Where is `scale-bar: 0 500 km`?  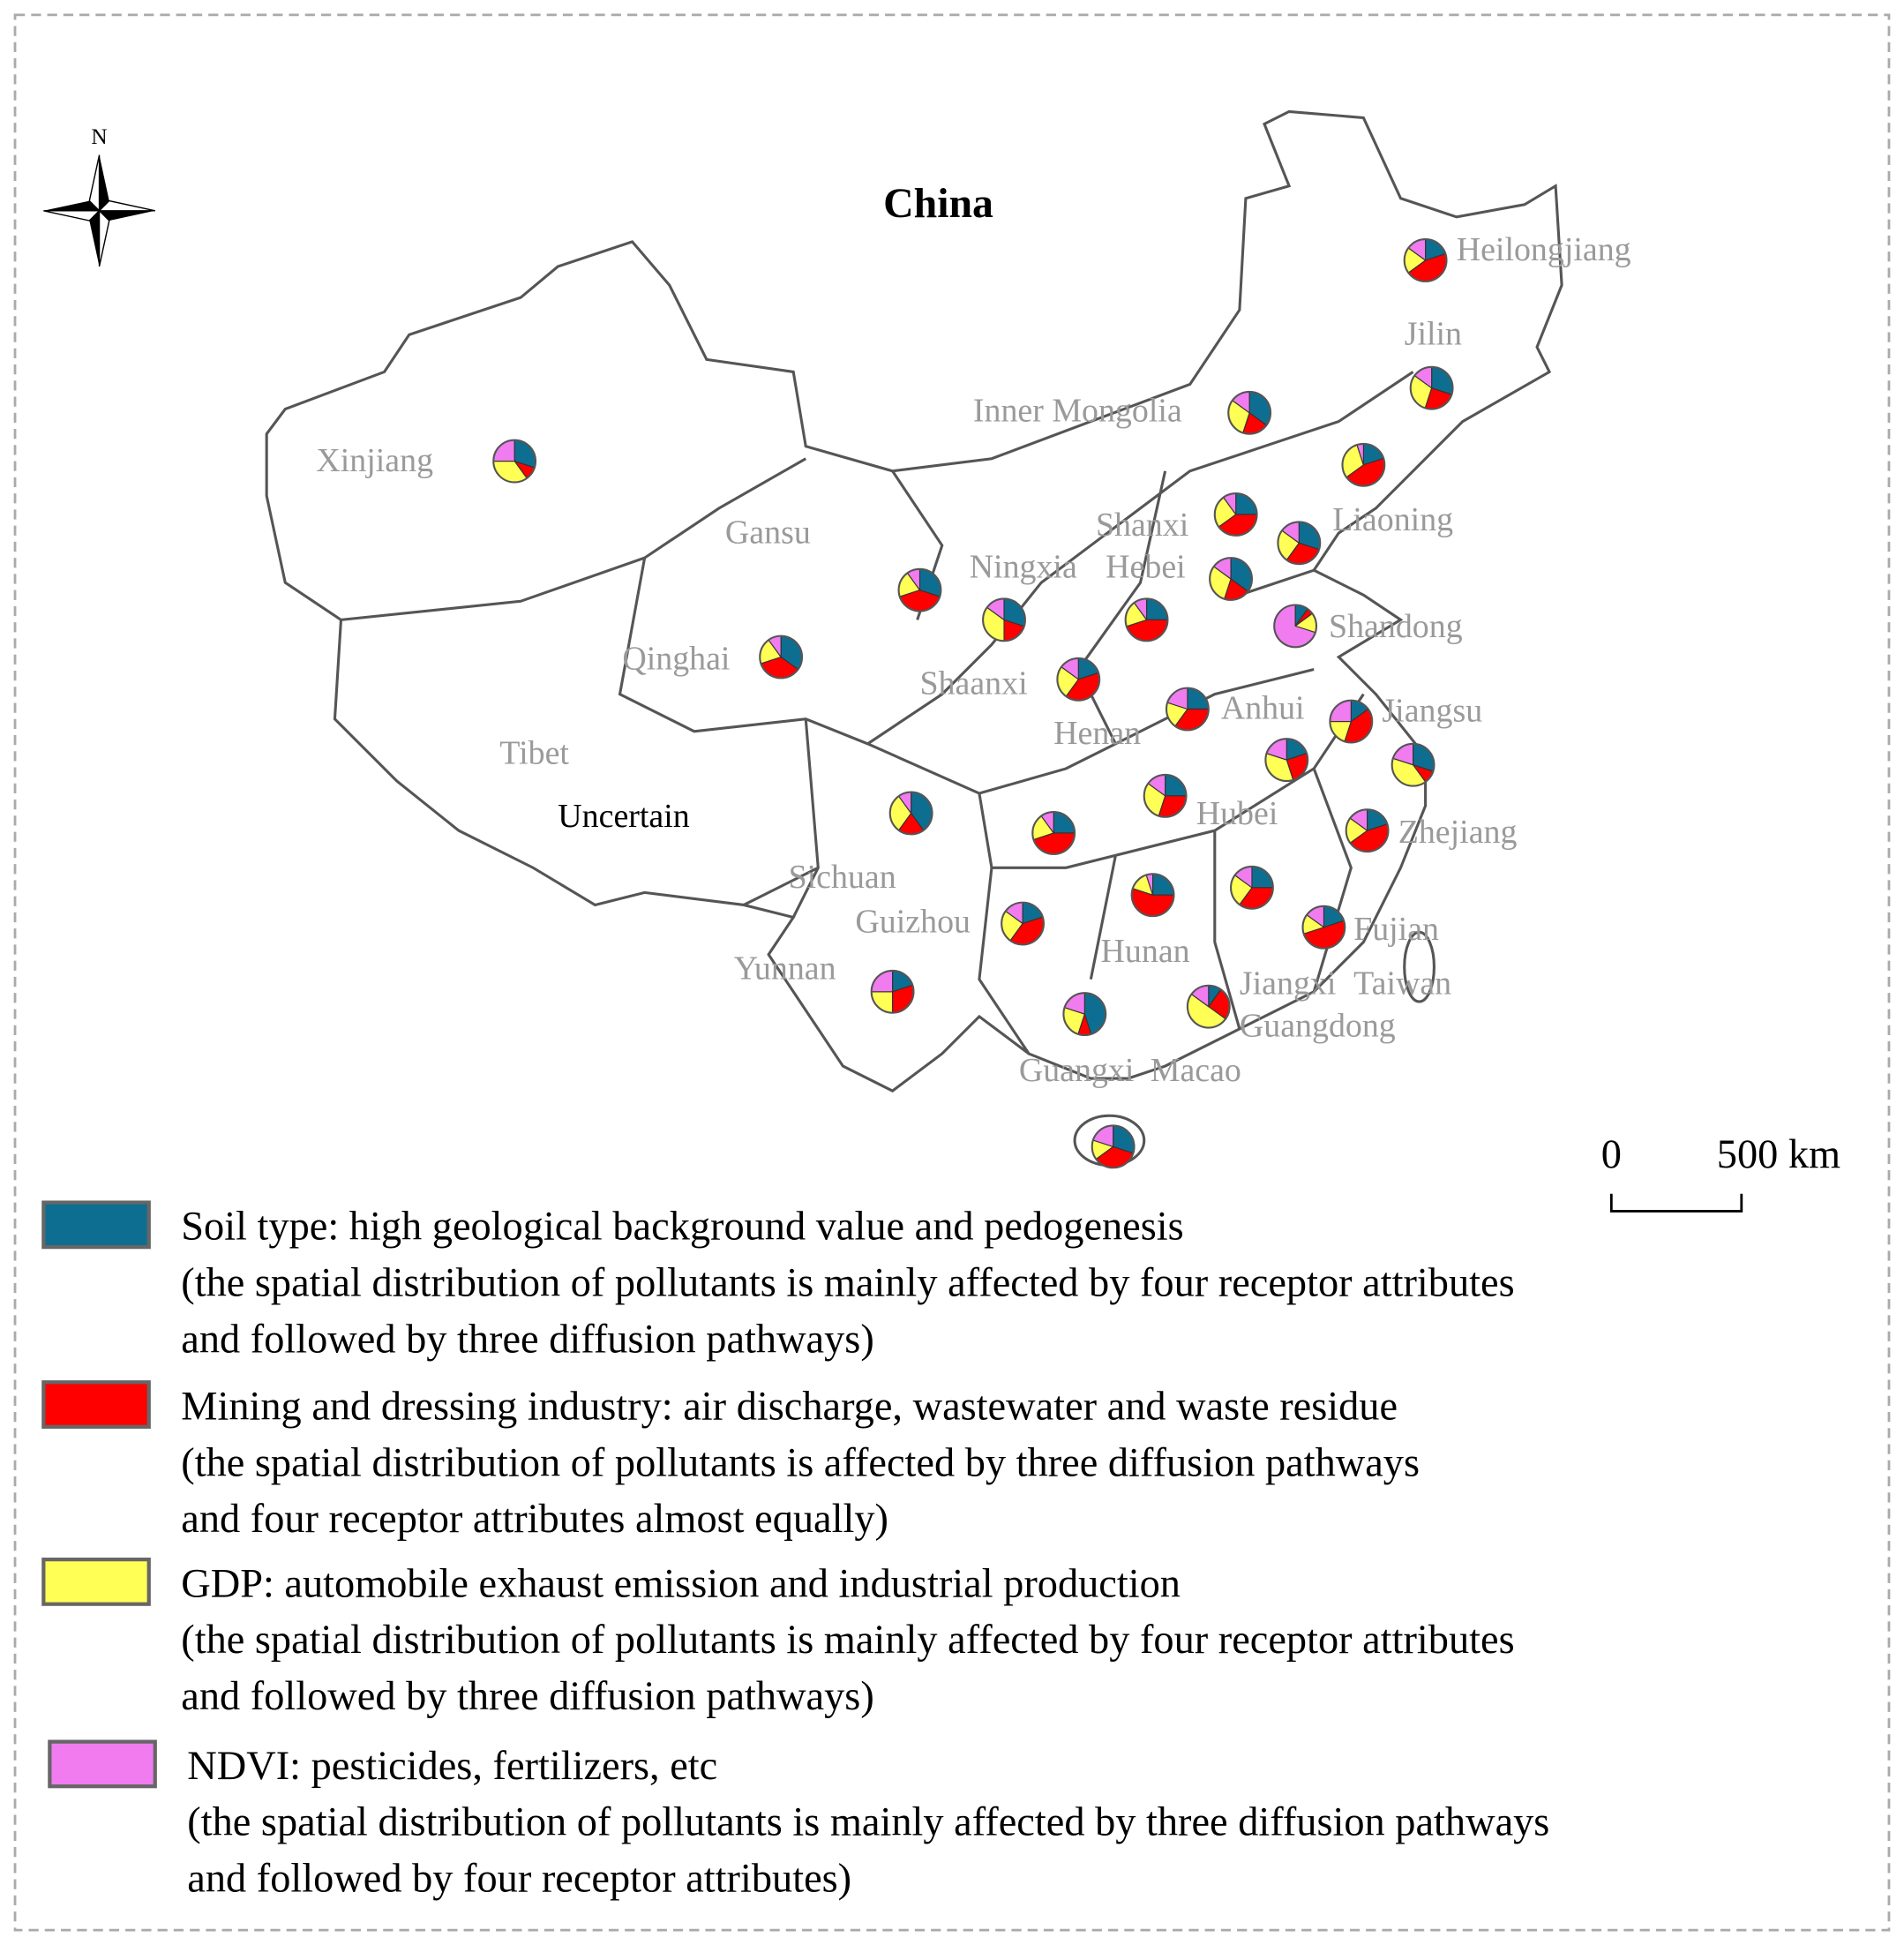
scale-bar: 0 500 km is located at coordinates (1720, 1172).